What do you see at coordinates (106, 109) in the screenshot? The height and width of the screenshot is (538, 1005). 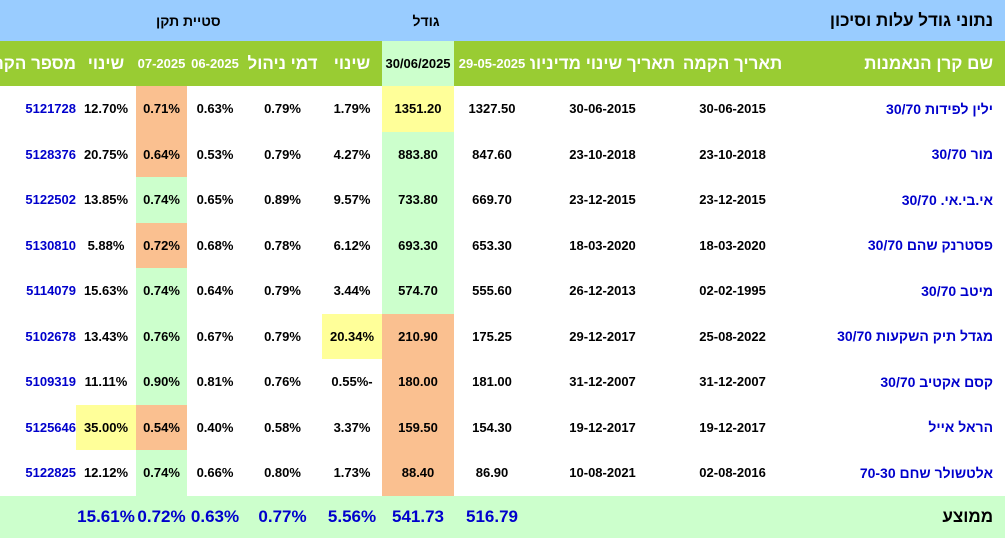 I see `sd-change: 12.70%` at bounding box center [106, 109].